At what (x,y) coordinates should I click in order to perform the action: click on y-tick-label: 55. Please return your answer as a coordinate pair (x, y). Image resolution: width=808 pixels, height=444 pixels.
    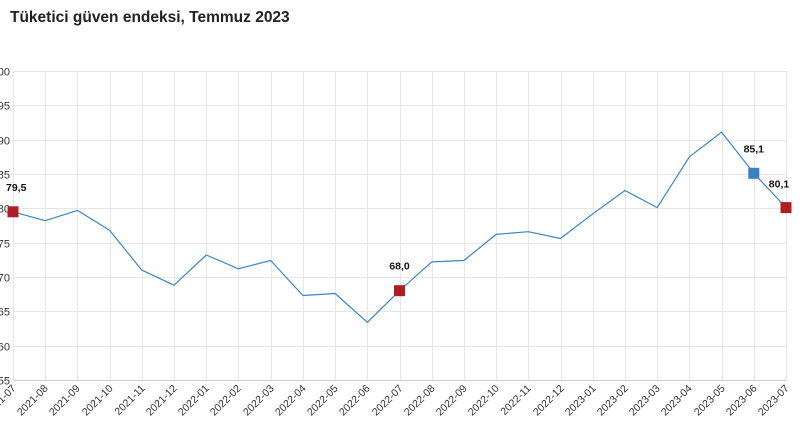
    Looking at the image, I should click on (5, 382).